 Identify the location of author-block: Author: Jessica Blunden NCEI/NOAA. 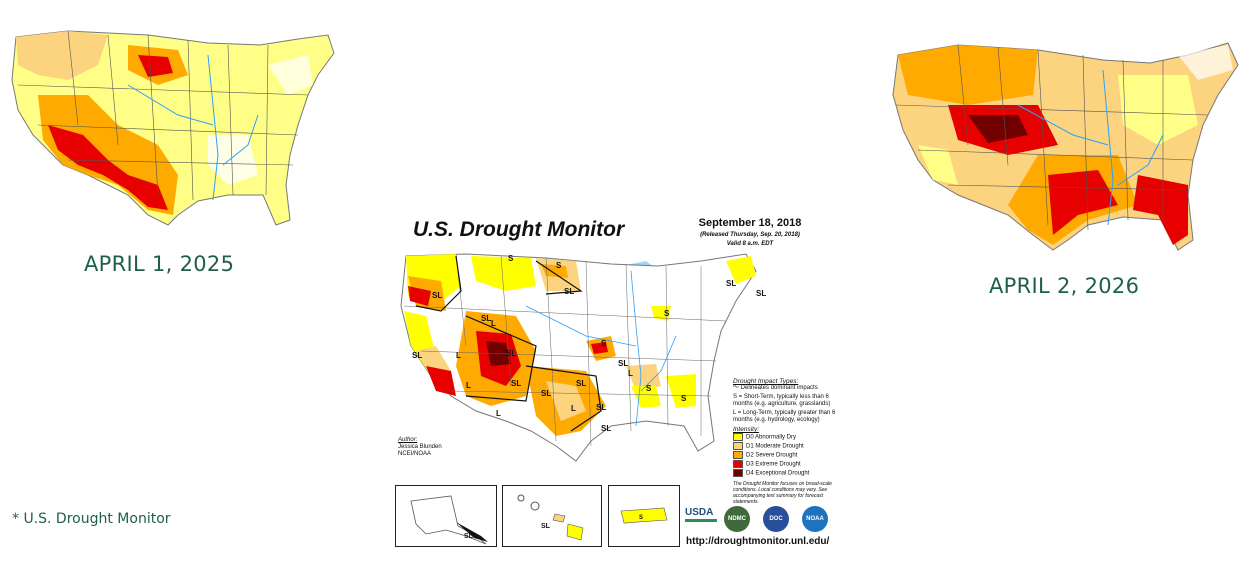
(420, 447).